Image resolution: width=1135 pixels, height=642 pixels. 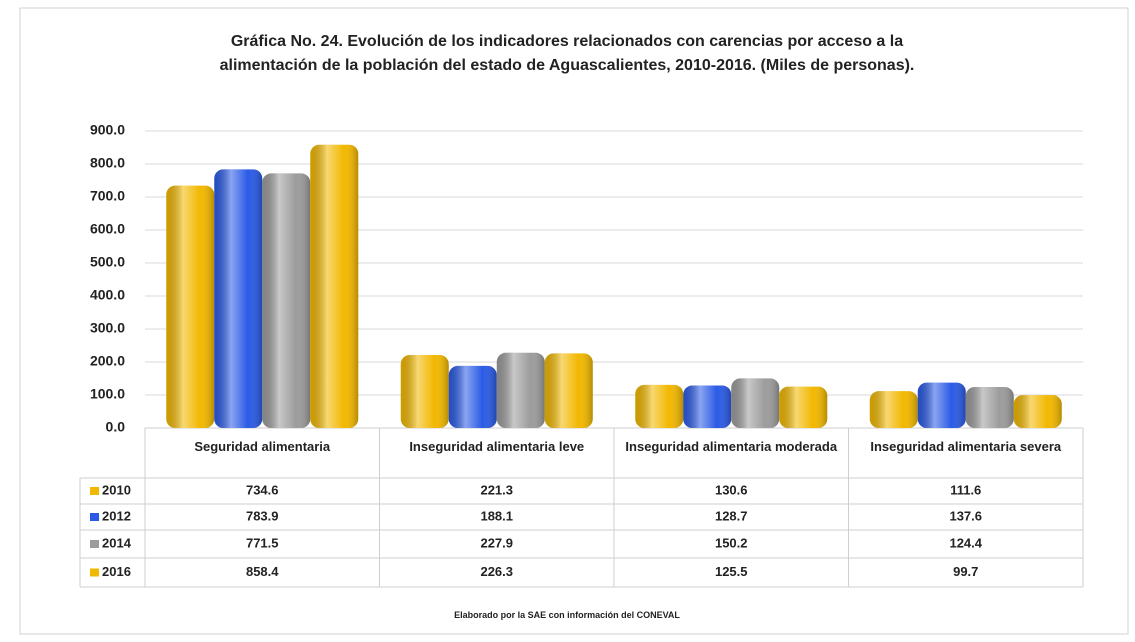 What do you see at coordinates (965, 515) in the screenshot?
I see `table-value: 137.6` at bounding box center [965, 515].